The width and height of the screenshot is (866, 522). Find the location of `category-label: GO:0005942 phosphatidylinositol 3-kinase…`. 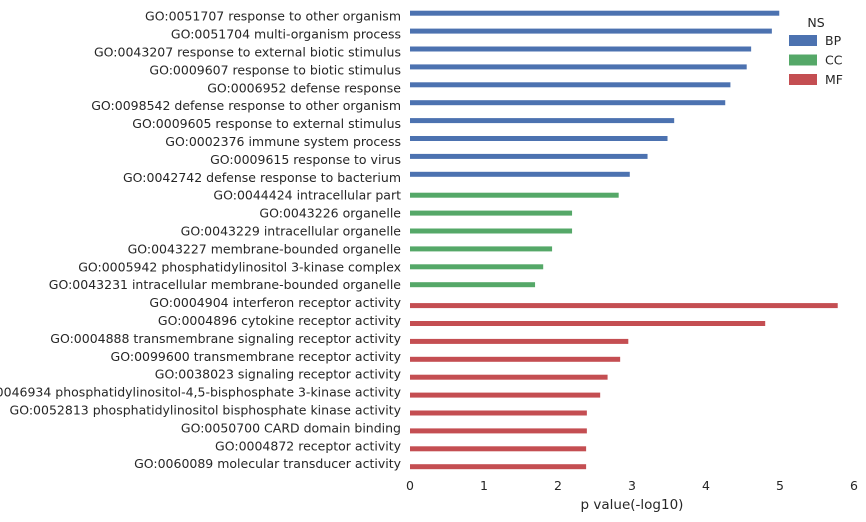

category-label: GO:0005942 phosphatidylinositol 3-kinase… is located at coordinates (239, 266).